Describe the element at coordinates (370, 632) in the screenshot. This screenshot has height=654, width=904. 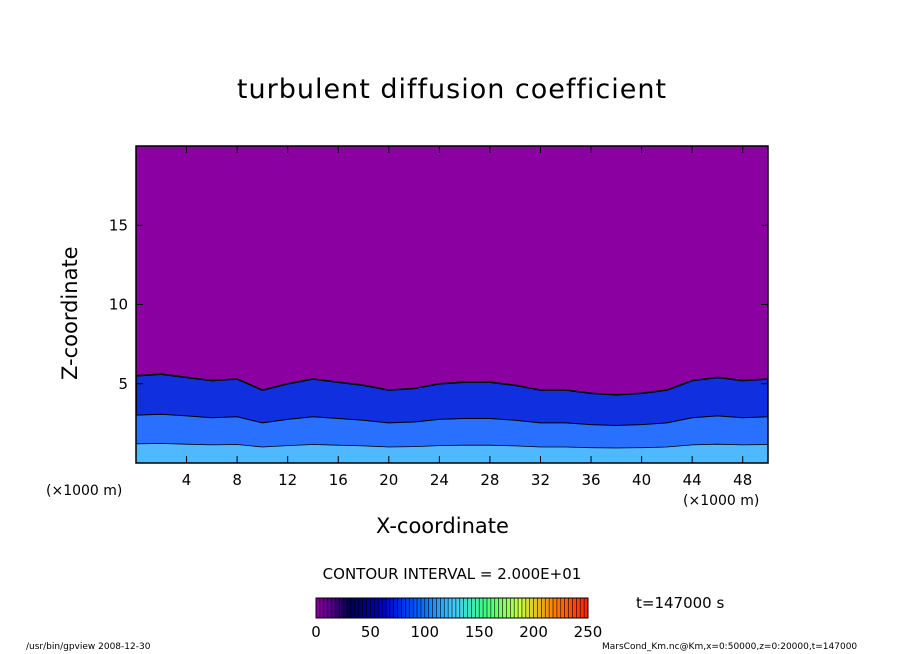
I see `colorbar-tick-label: 50` at that location.